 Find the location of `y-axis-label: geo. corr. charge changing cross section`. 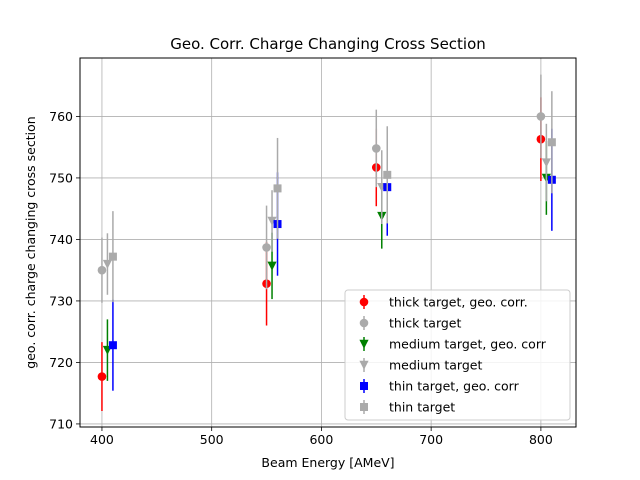

y-axis-label: geo. corr. charge changing cross section is located at coordinates (30, 242).